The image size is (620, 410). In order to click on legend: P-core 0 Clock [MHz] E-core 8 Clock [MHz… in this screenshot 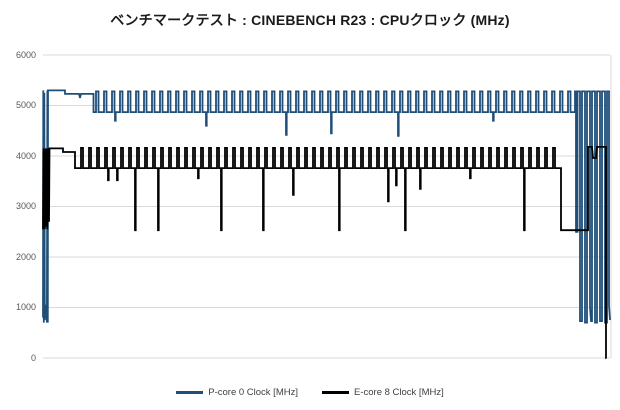, I will do `click(310, 392)`.